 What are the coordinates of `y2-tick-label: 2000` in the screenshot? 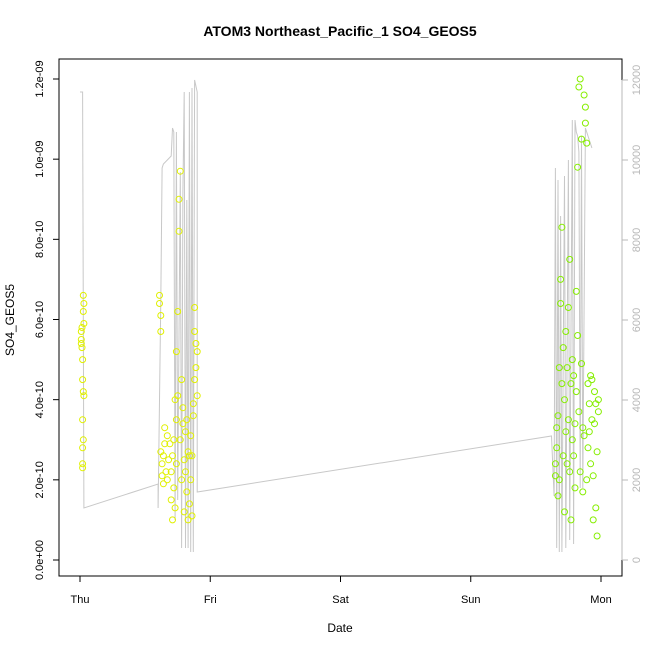 It's located at (637, 480).